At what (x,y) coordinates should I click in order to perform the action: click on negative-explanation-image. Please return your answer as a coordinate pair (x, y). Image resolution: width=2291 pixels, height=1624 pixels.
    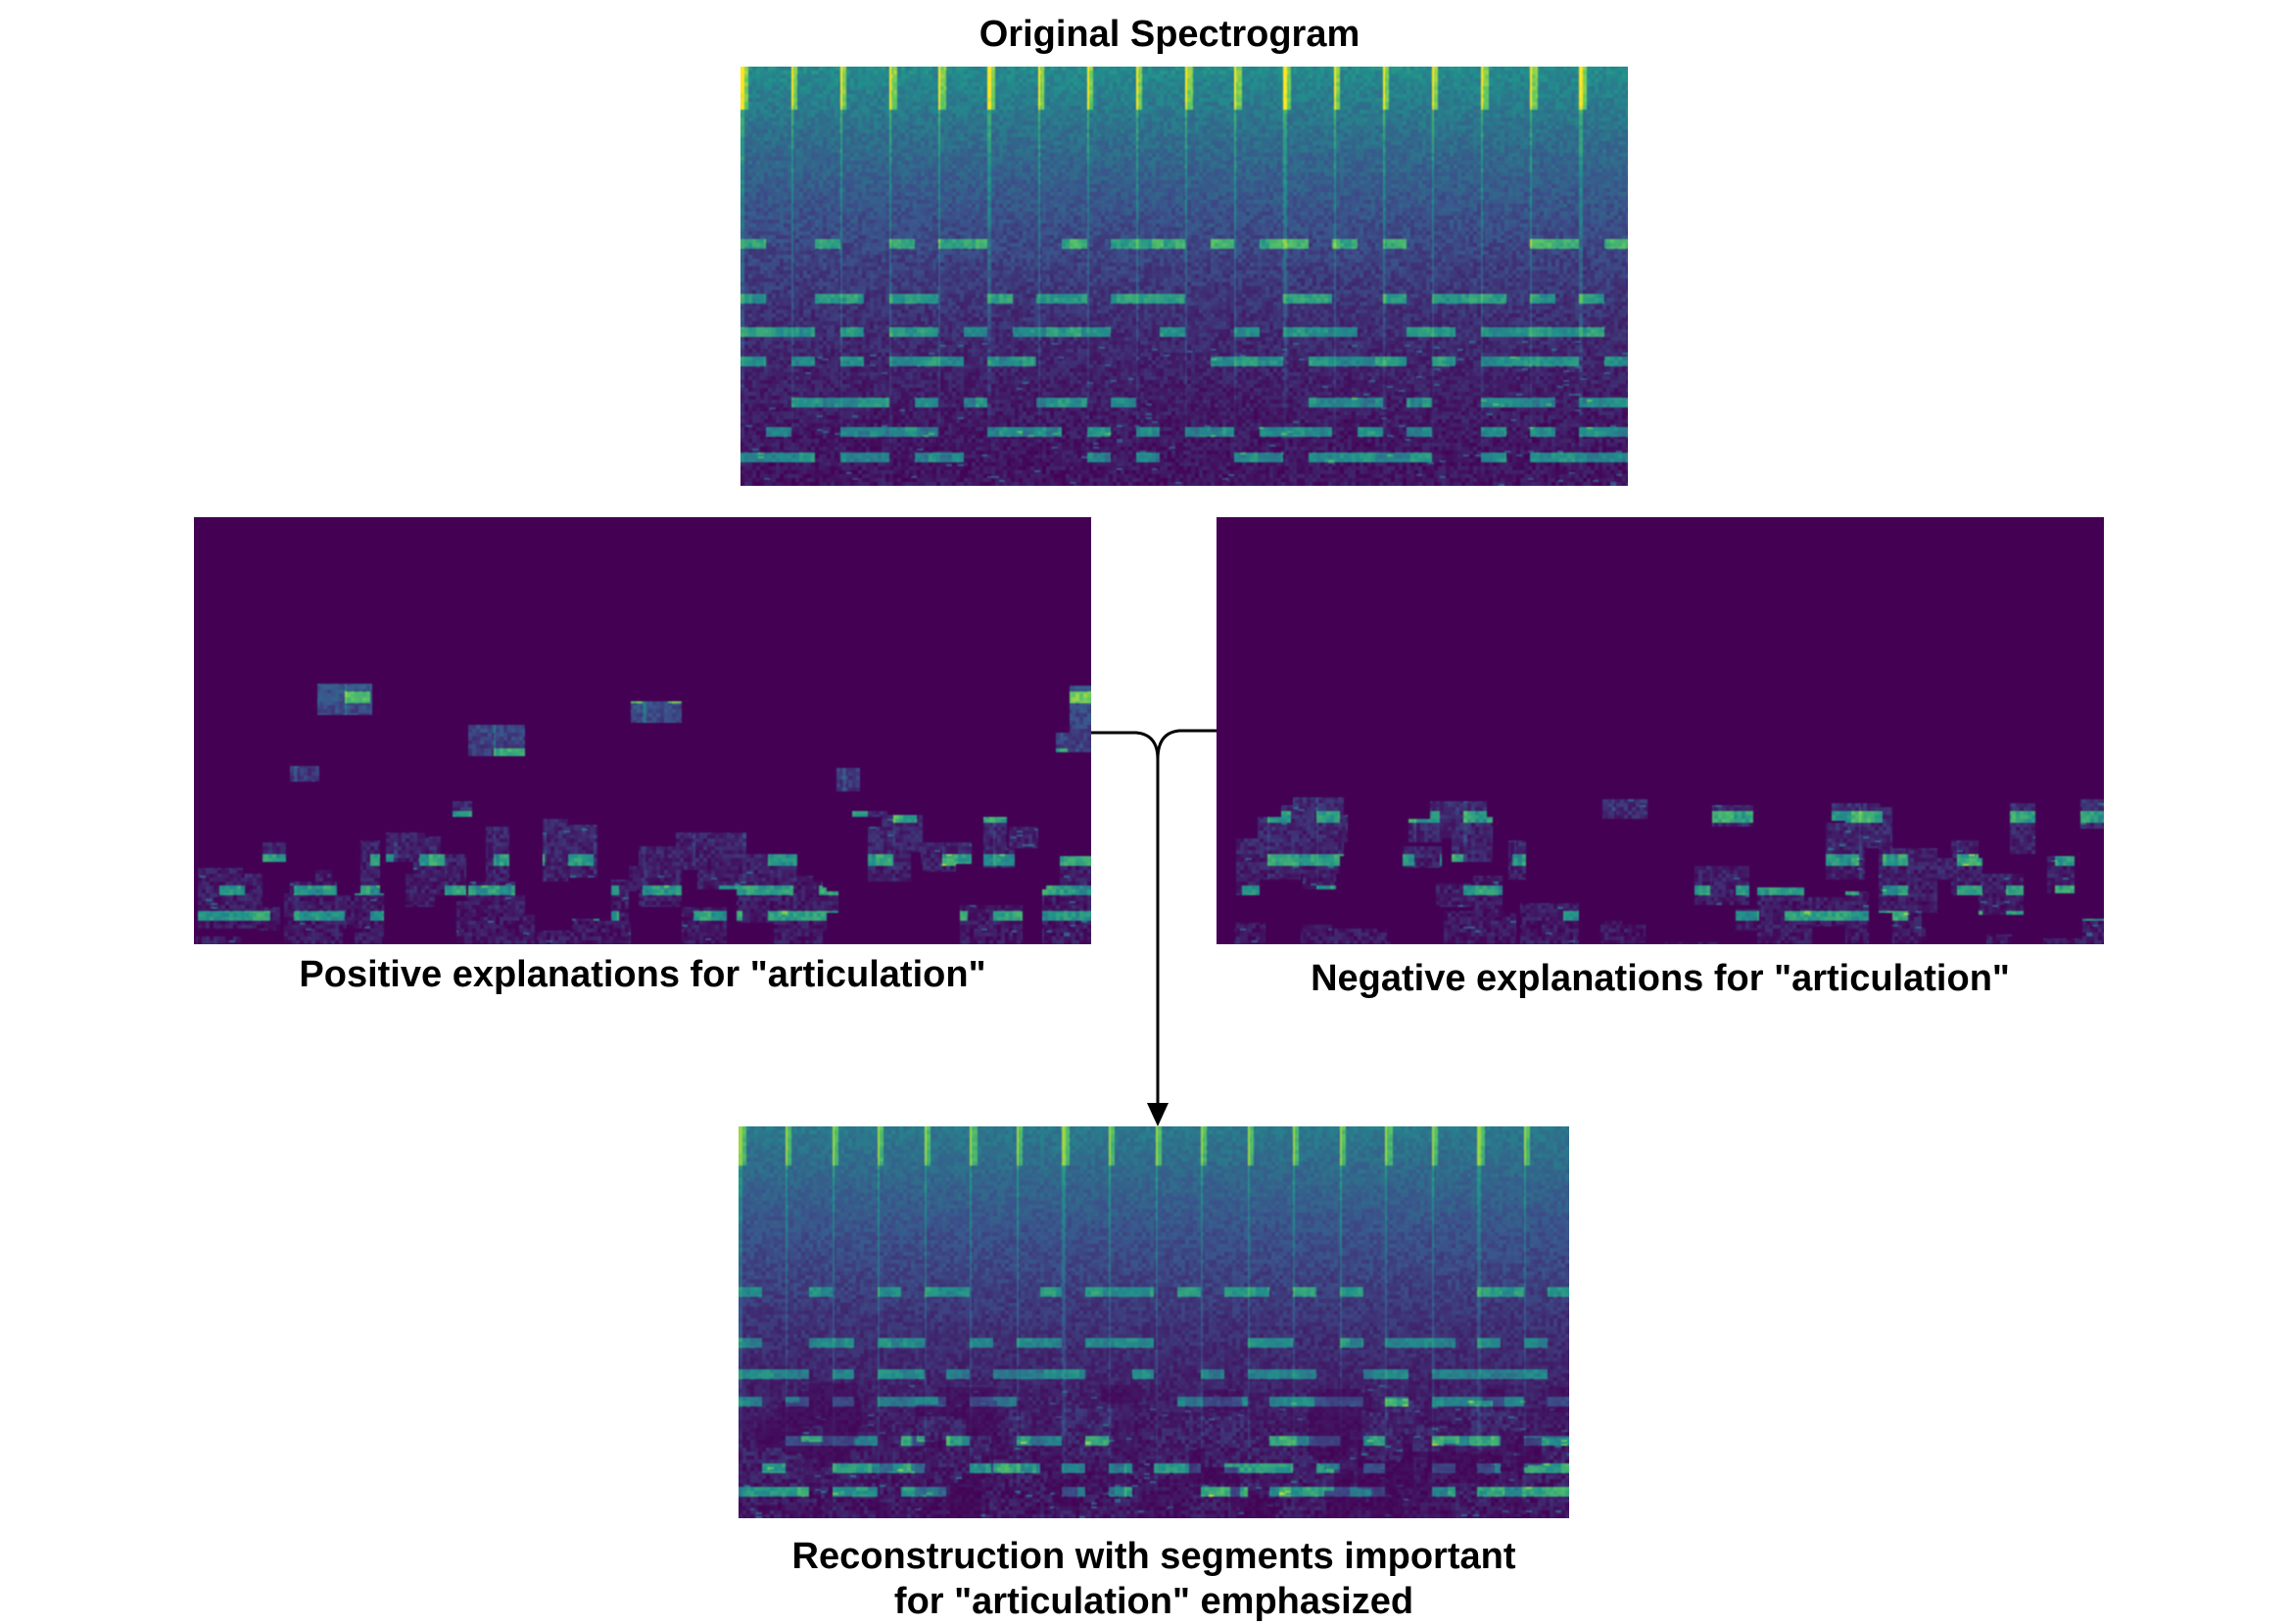
    Looking at the image, I should click on (1660, 731).